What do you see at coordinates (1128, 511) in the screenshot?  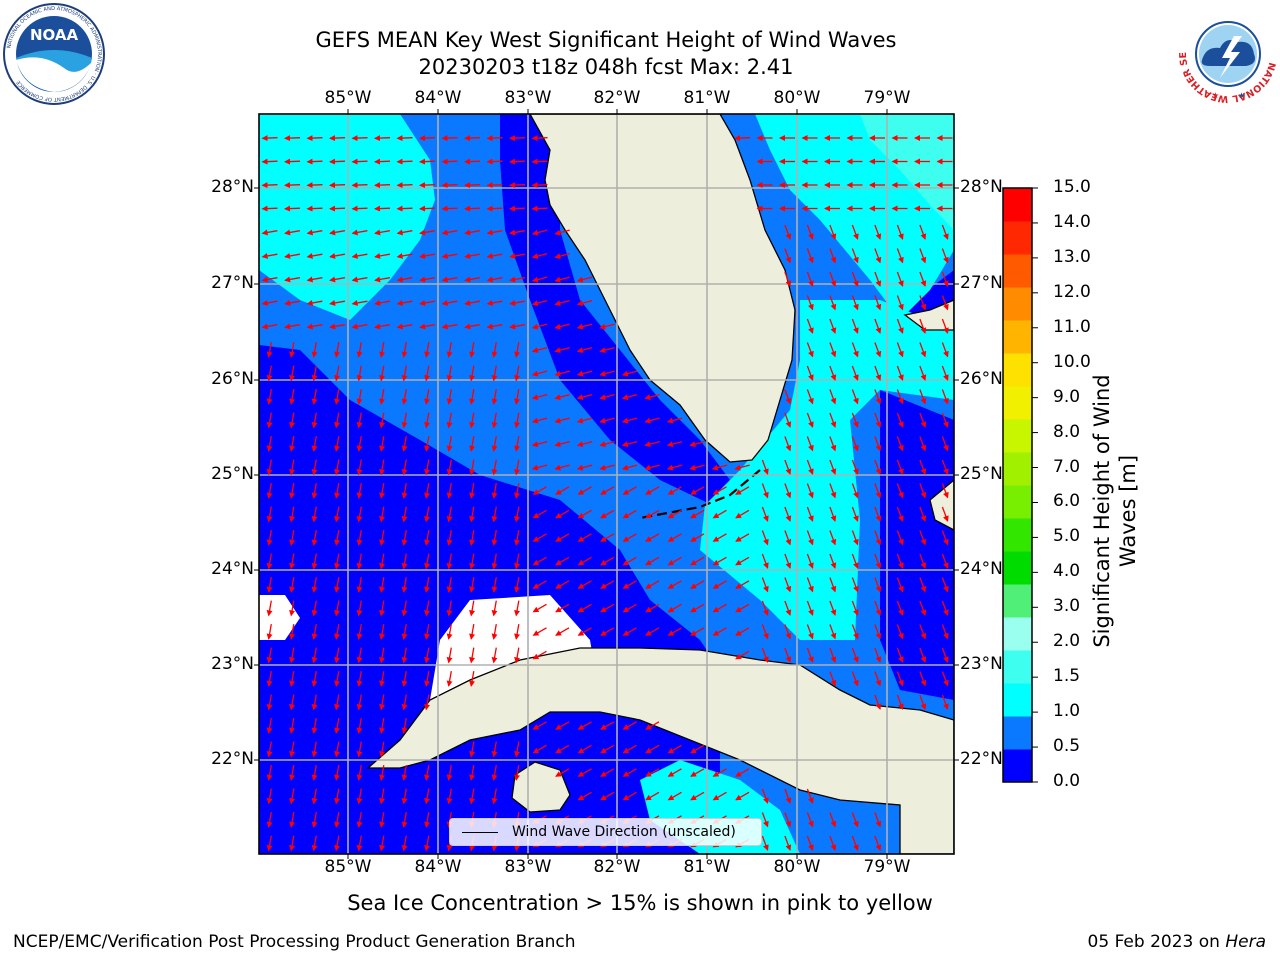 I see `colorbar-label-line2: Waves [m]` at bounding box center [1128, 511].